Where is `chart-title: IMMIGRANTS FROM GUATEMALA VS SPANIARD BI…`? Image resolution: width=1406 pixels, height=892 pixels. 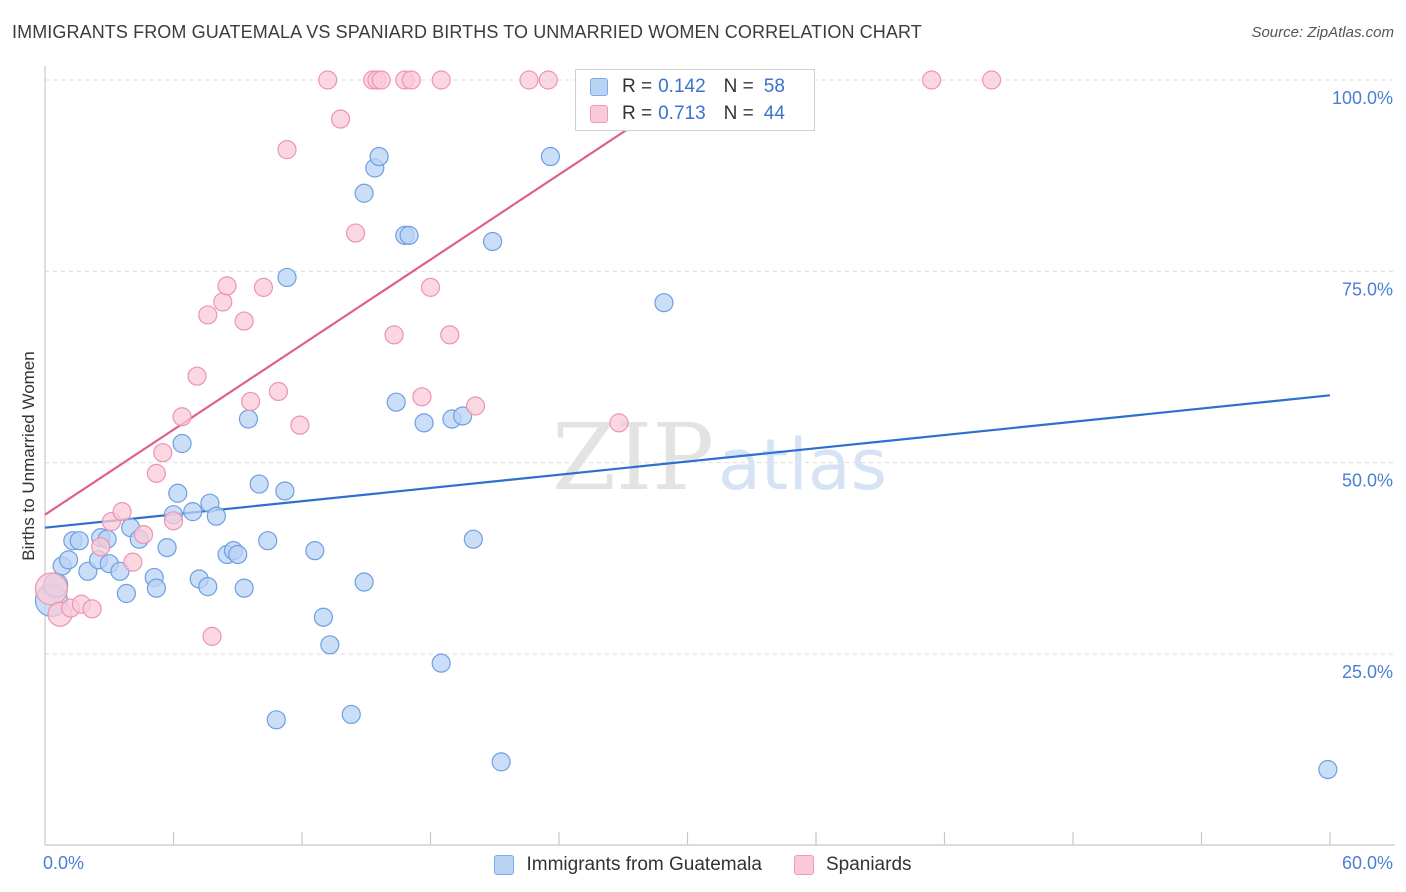 chart-title: IMMIGRANTS FROM GUATEMALA VS SPANIARD BI… is located at coordinates (467, 32).